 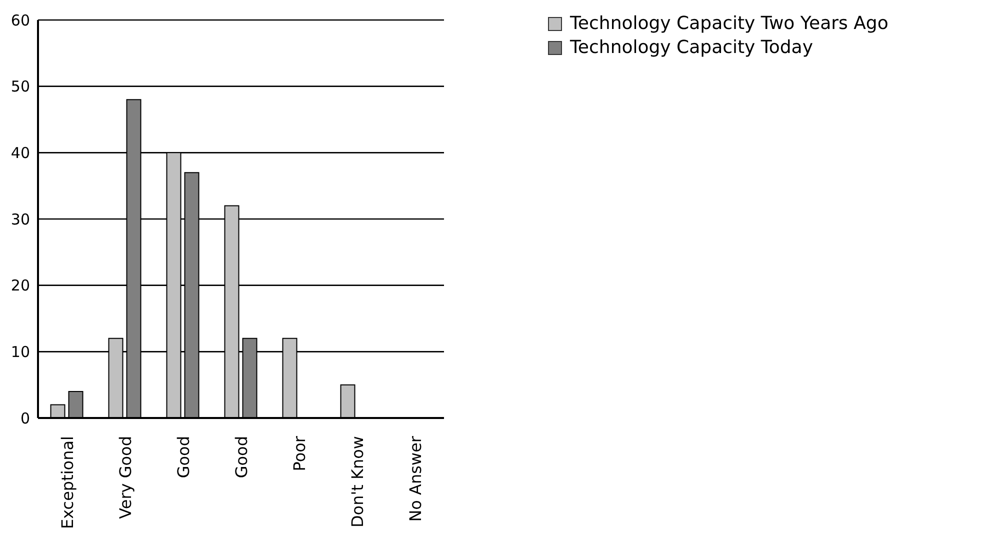 What do you see at coordinates (729, 24) in the screenshot?
I see `legend-label: Technology Capacity Two Years Ago` at bounding box center [729, 24].